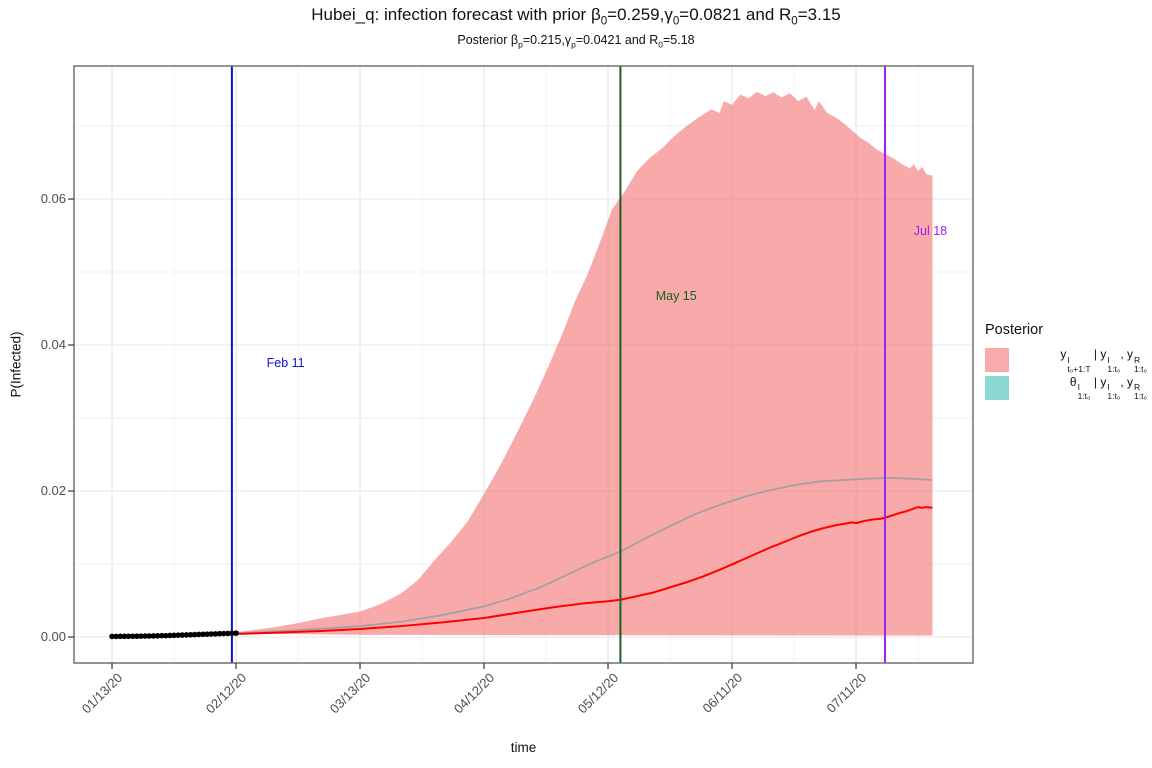 This screenshot has height=768, width=1152. I want to click on date-annotation: May 15, so click(676, 295).